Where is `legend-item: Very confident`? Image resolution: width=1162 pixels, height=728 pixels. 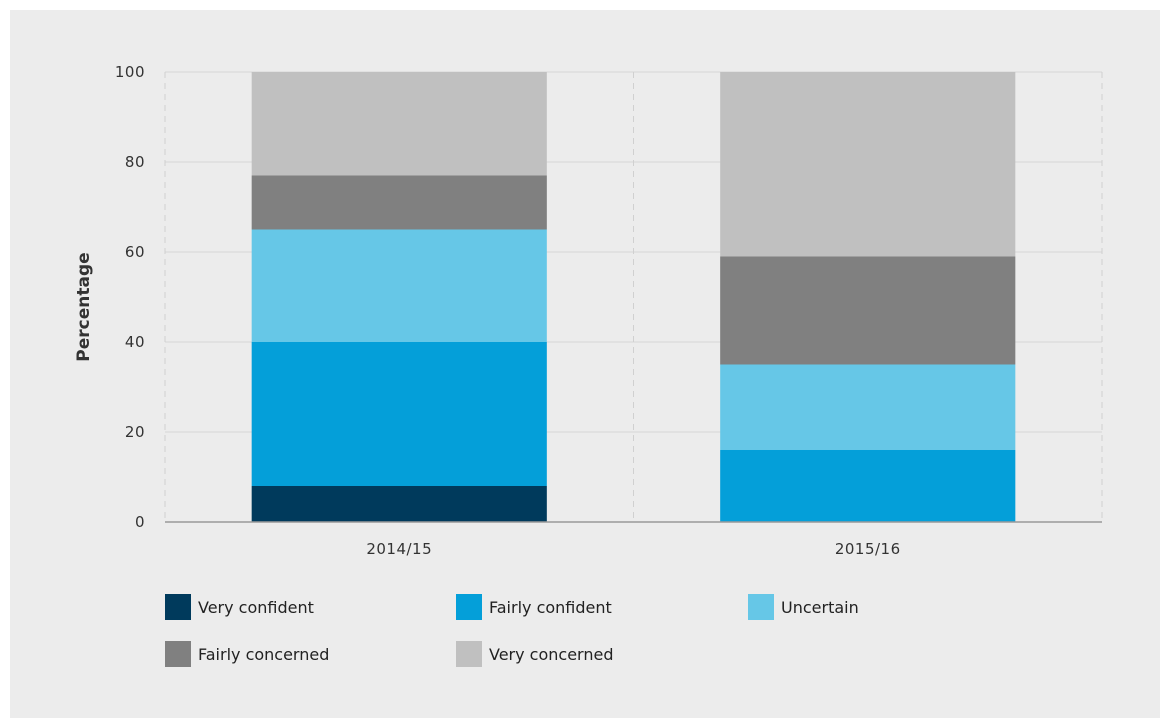
legend-item: Very confident is located at coordinates (239, 607).